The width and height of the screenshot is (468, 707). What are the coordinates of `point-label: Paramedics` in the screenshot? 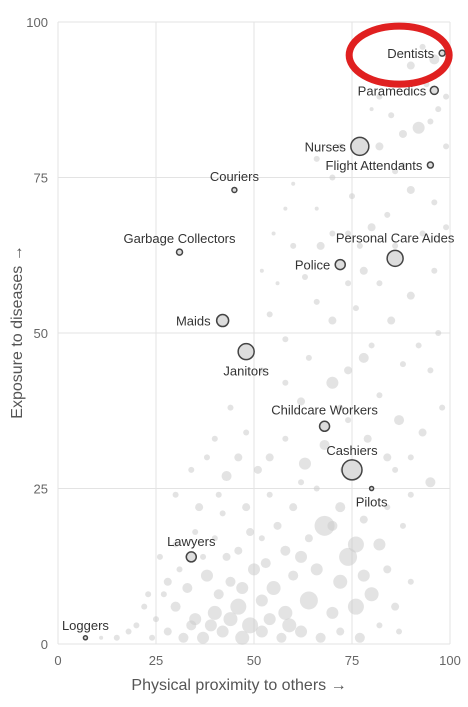 It's located at (392, 90).